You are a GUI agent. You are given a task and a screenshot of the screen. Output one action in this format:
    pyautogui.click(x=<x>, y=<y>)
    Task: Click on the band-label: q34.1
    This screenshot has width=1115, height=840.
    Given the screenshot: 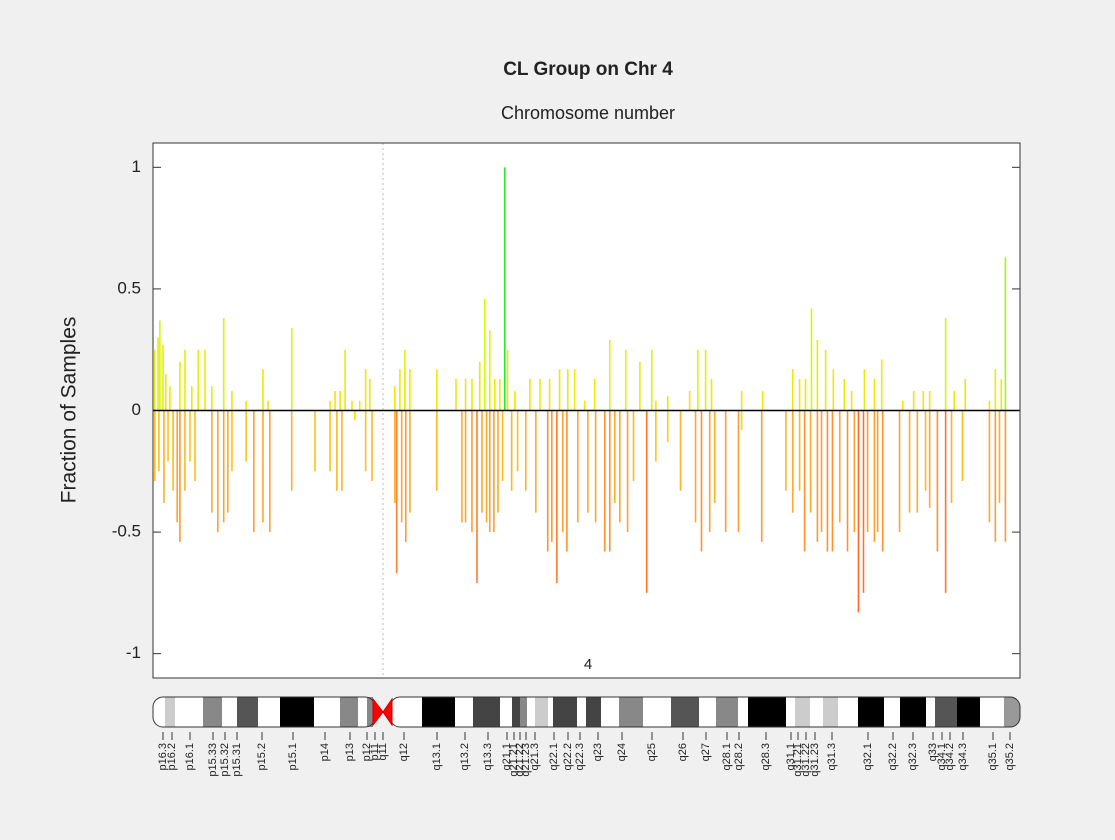 What is the action you would take?
    pyautogui.click(x=942, y=757)
    